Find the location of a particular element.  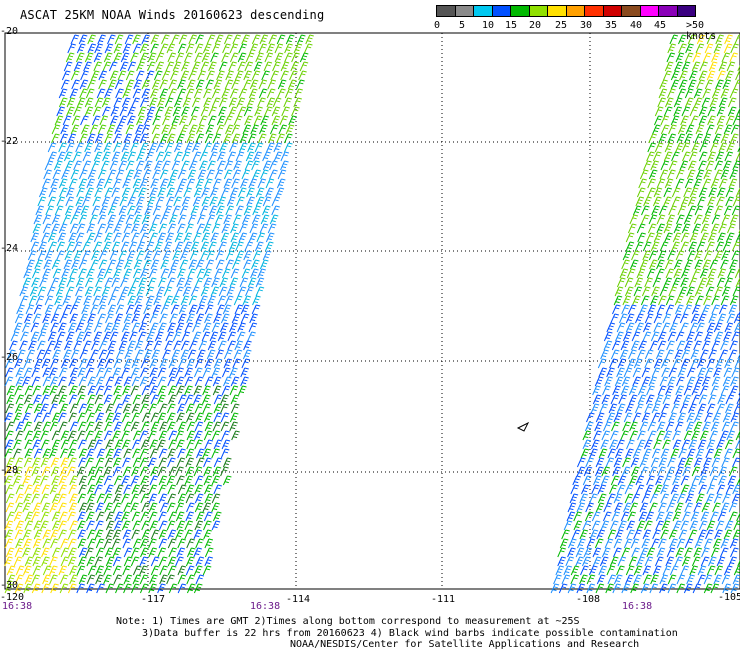

scale-label: 20 is located at coordinates (535, 25).